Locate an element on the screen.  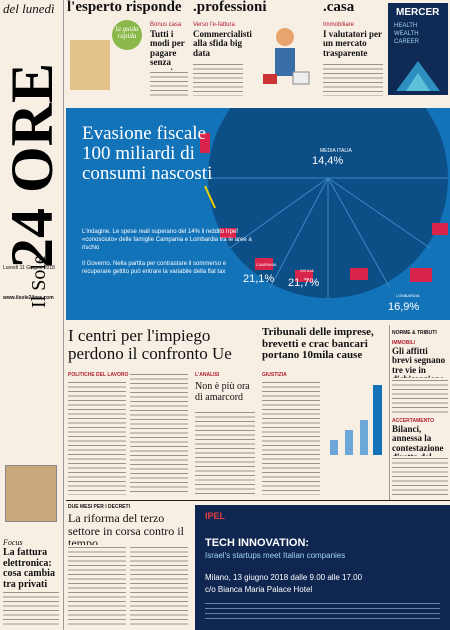
kicker: ACCERTAMENTO is located at coordinates (413, 421).